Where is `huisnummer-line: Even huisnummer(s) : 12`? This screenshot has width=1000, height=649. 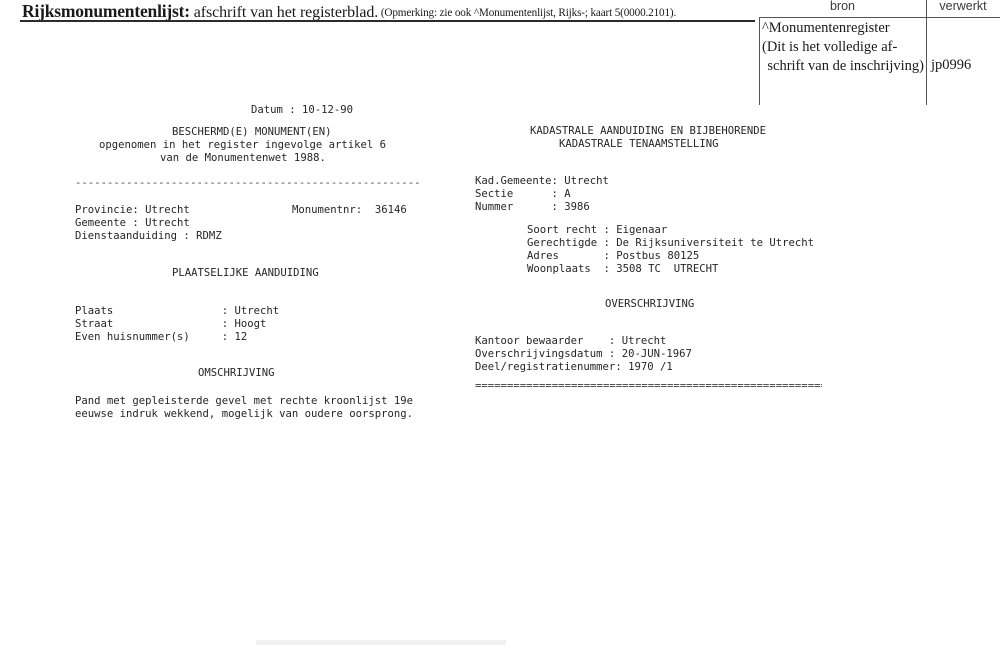
huisnummer-line: Even huisnummer(s) : 12 is located at coordinates (161, 337).